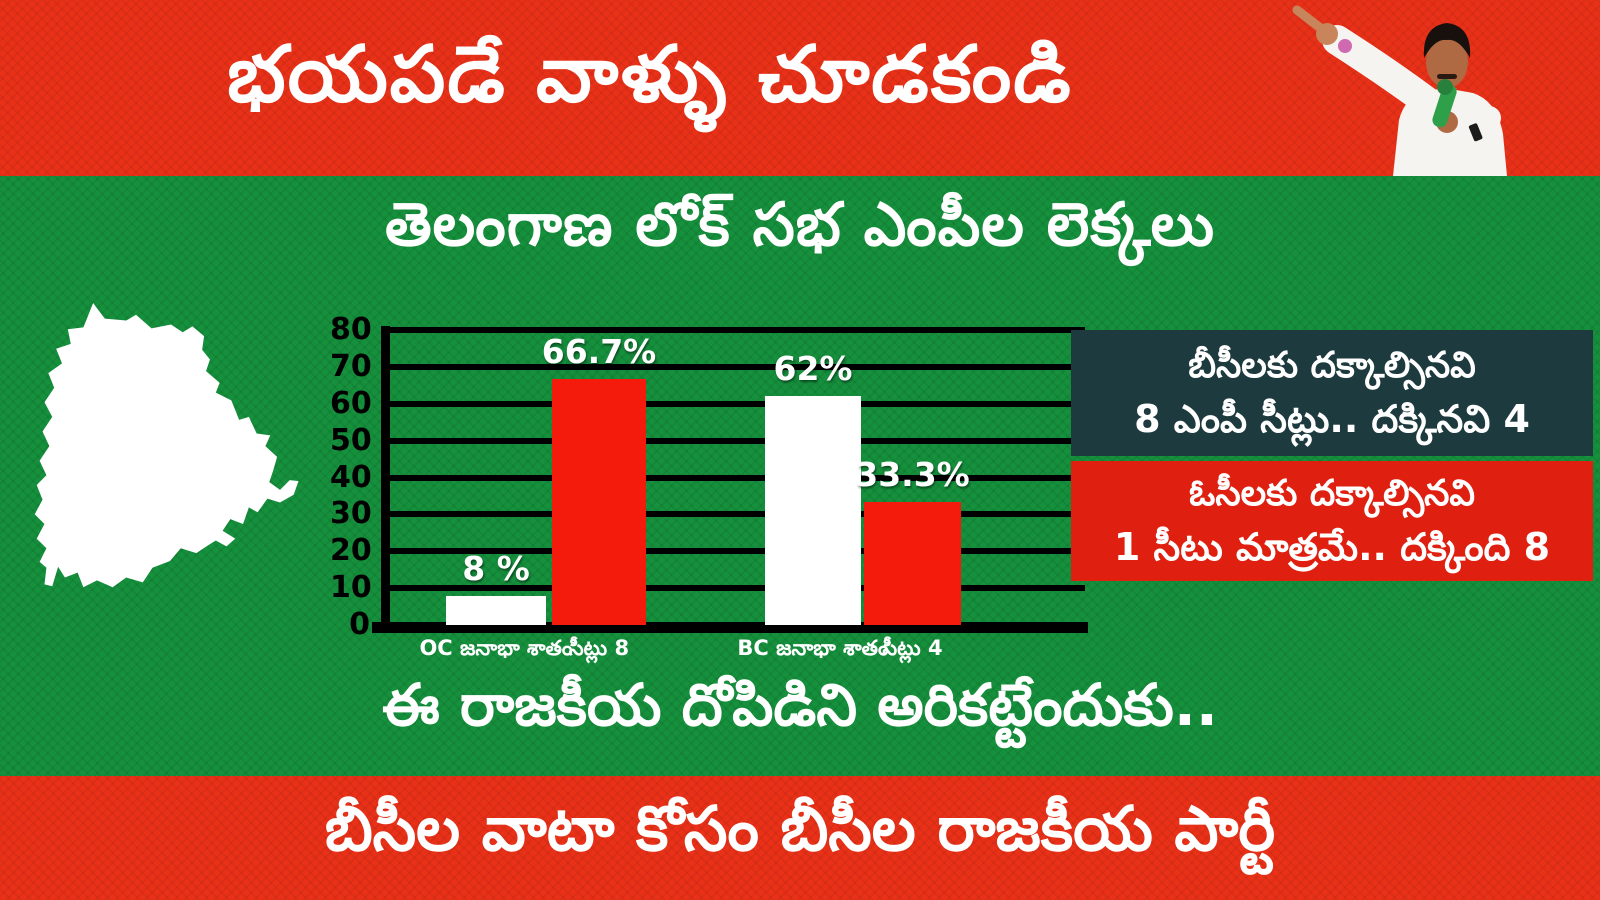 The width and height of the screenshot is (1600, 900). What do you see at coordinates (351, 514) in the screenshot?
I see `ytick-30: 30` at bounding box center [351, 514].